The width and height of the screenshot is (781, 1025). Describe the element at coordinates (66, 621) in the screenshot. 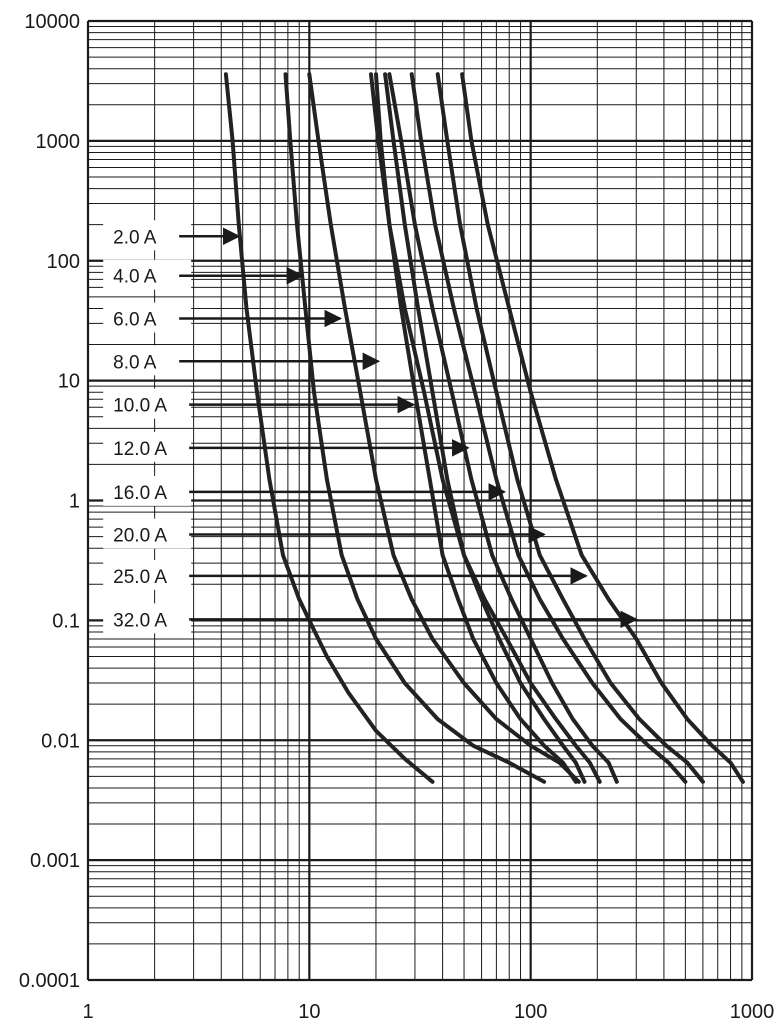

I see `y-tick-label: 0.1` at that location.